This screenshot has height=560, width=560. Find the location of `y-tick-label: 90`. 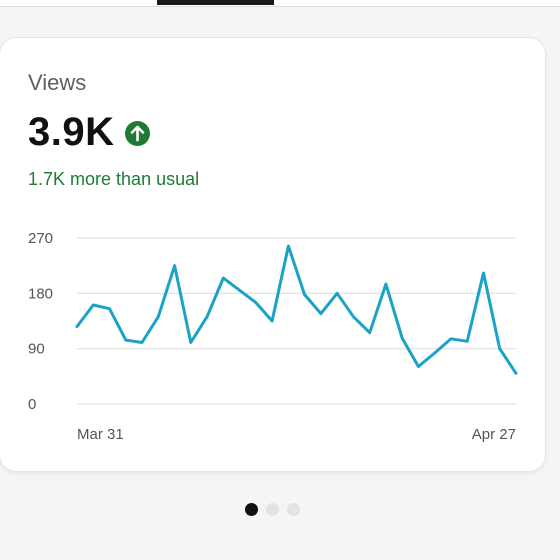

y-tick-label: 90 is located at coordinates (36, 349).